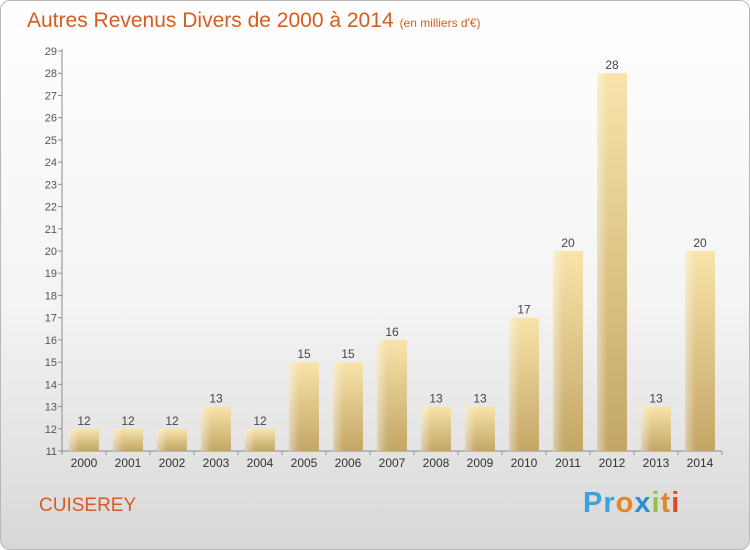 The width and height of the screenshot is (750, 550). I want to click on x-tick-label: 2004, so click(260, 463).